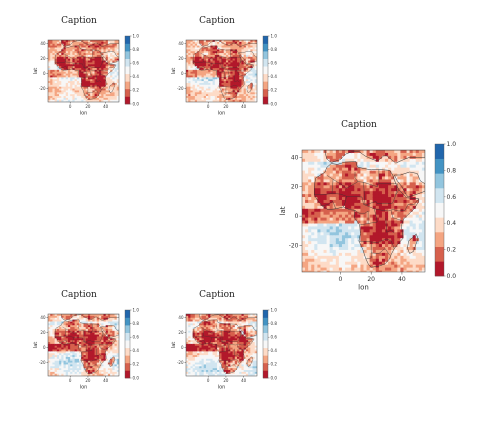  I want to click on panel-caption: Caption, so click(359, 125).